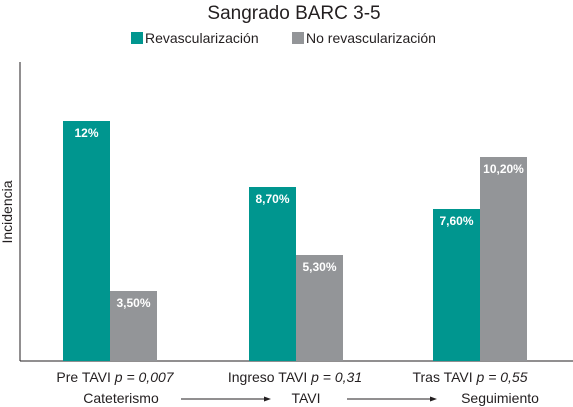 The height and width of the screenshot is (407, 573). What do you see at coordinates (202, 38) in the screenshot?
I see `legend-label-revascularizacion: Revascularización` at bounding box center [202, 38].